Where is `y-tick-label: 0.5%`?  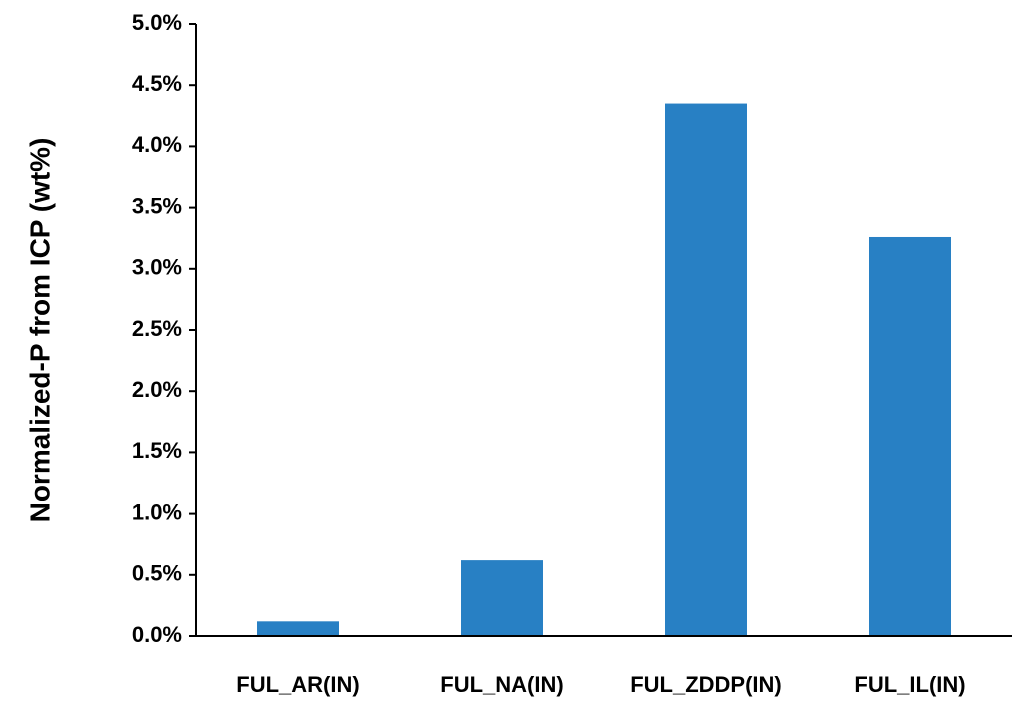
y-tick-label: 0.5% is located at coordinates (157, 573).